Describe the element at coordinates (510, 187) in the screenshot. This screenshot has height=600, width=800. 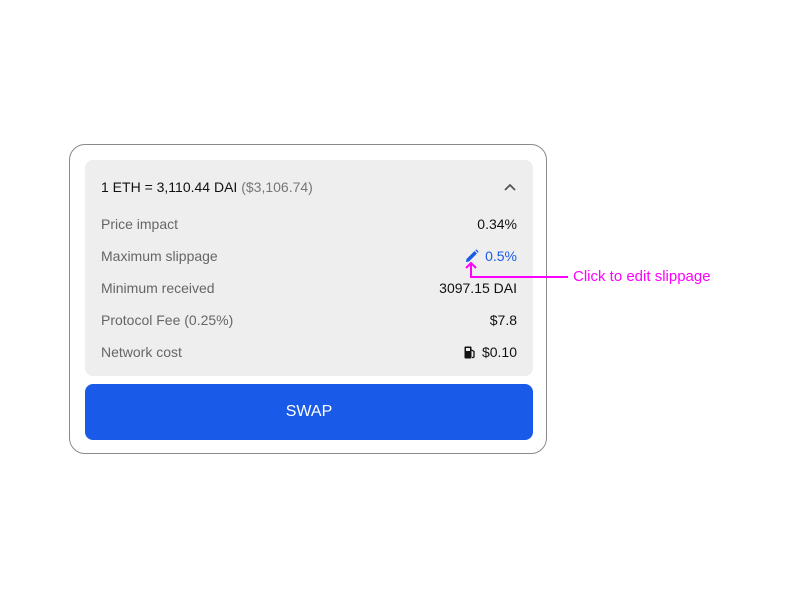
I see `chevron-up-icon` at that location.